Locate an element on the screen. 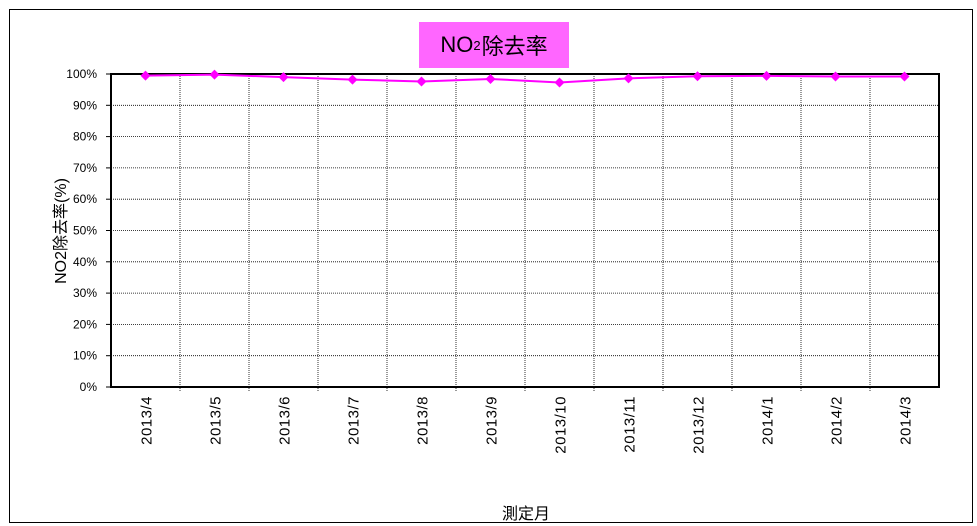 The image size is (977, 526). x-tick-label: 2013/7 is located at coordinates (354, 420).